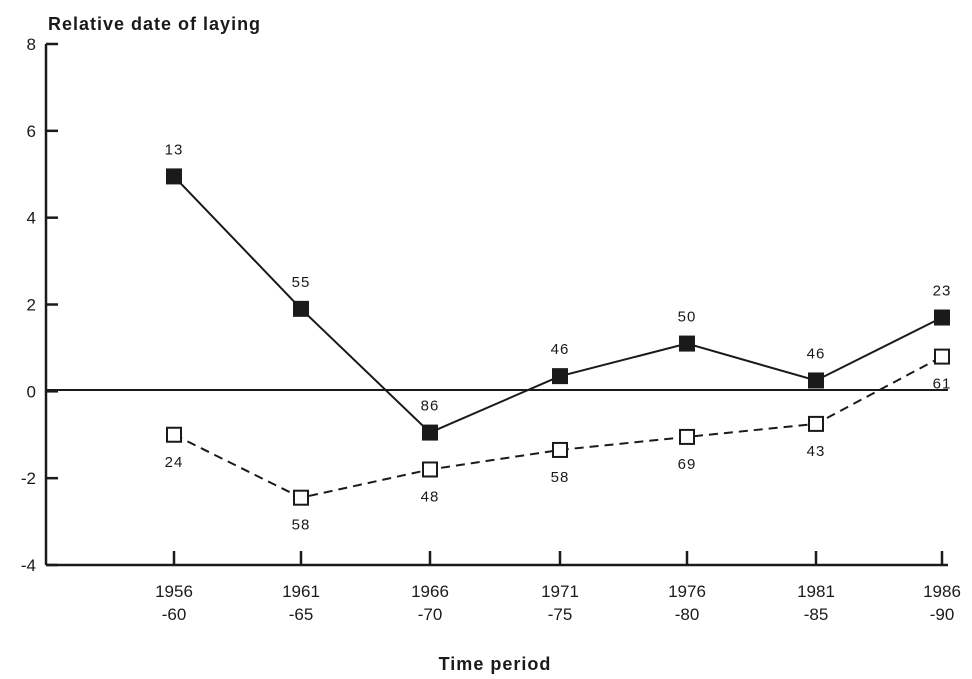 This screenshot has width=972, height=679. Describe the element at coordinates (31, 391) in the screenshot. I see `y-tick-label: 0` at that location.